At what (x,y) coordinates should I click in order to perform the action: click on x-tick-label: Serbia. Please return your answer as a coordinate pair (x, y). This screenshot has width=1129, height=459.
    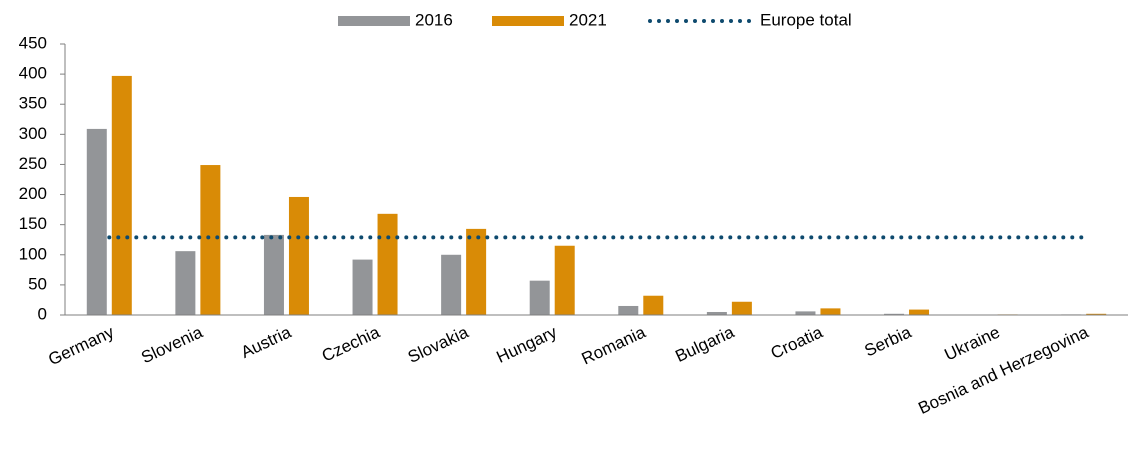
    Looking at the image, I should click on (888, 341).